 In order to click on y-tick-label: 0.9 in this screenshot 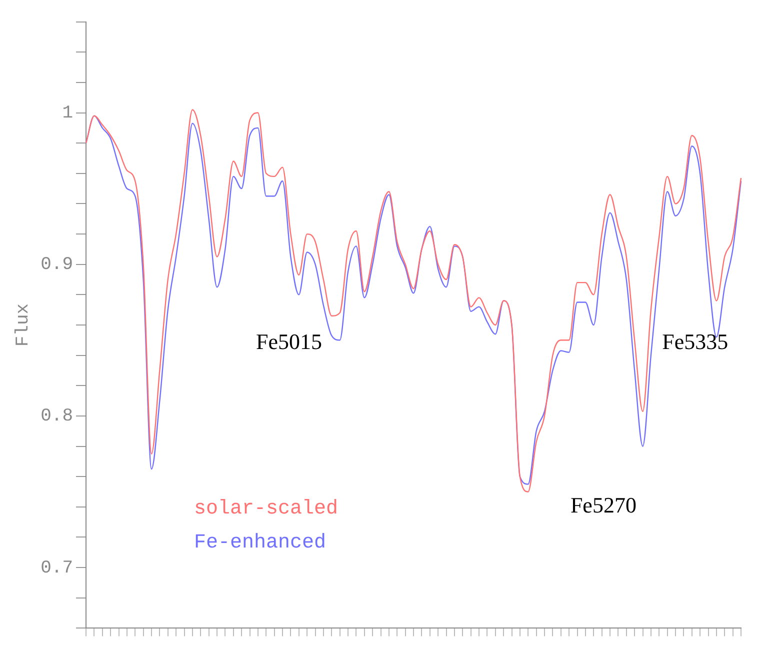, I will do `click(57, 265)`.